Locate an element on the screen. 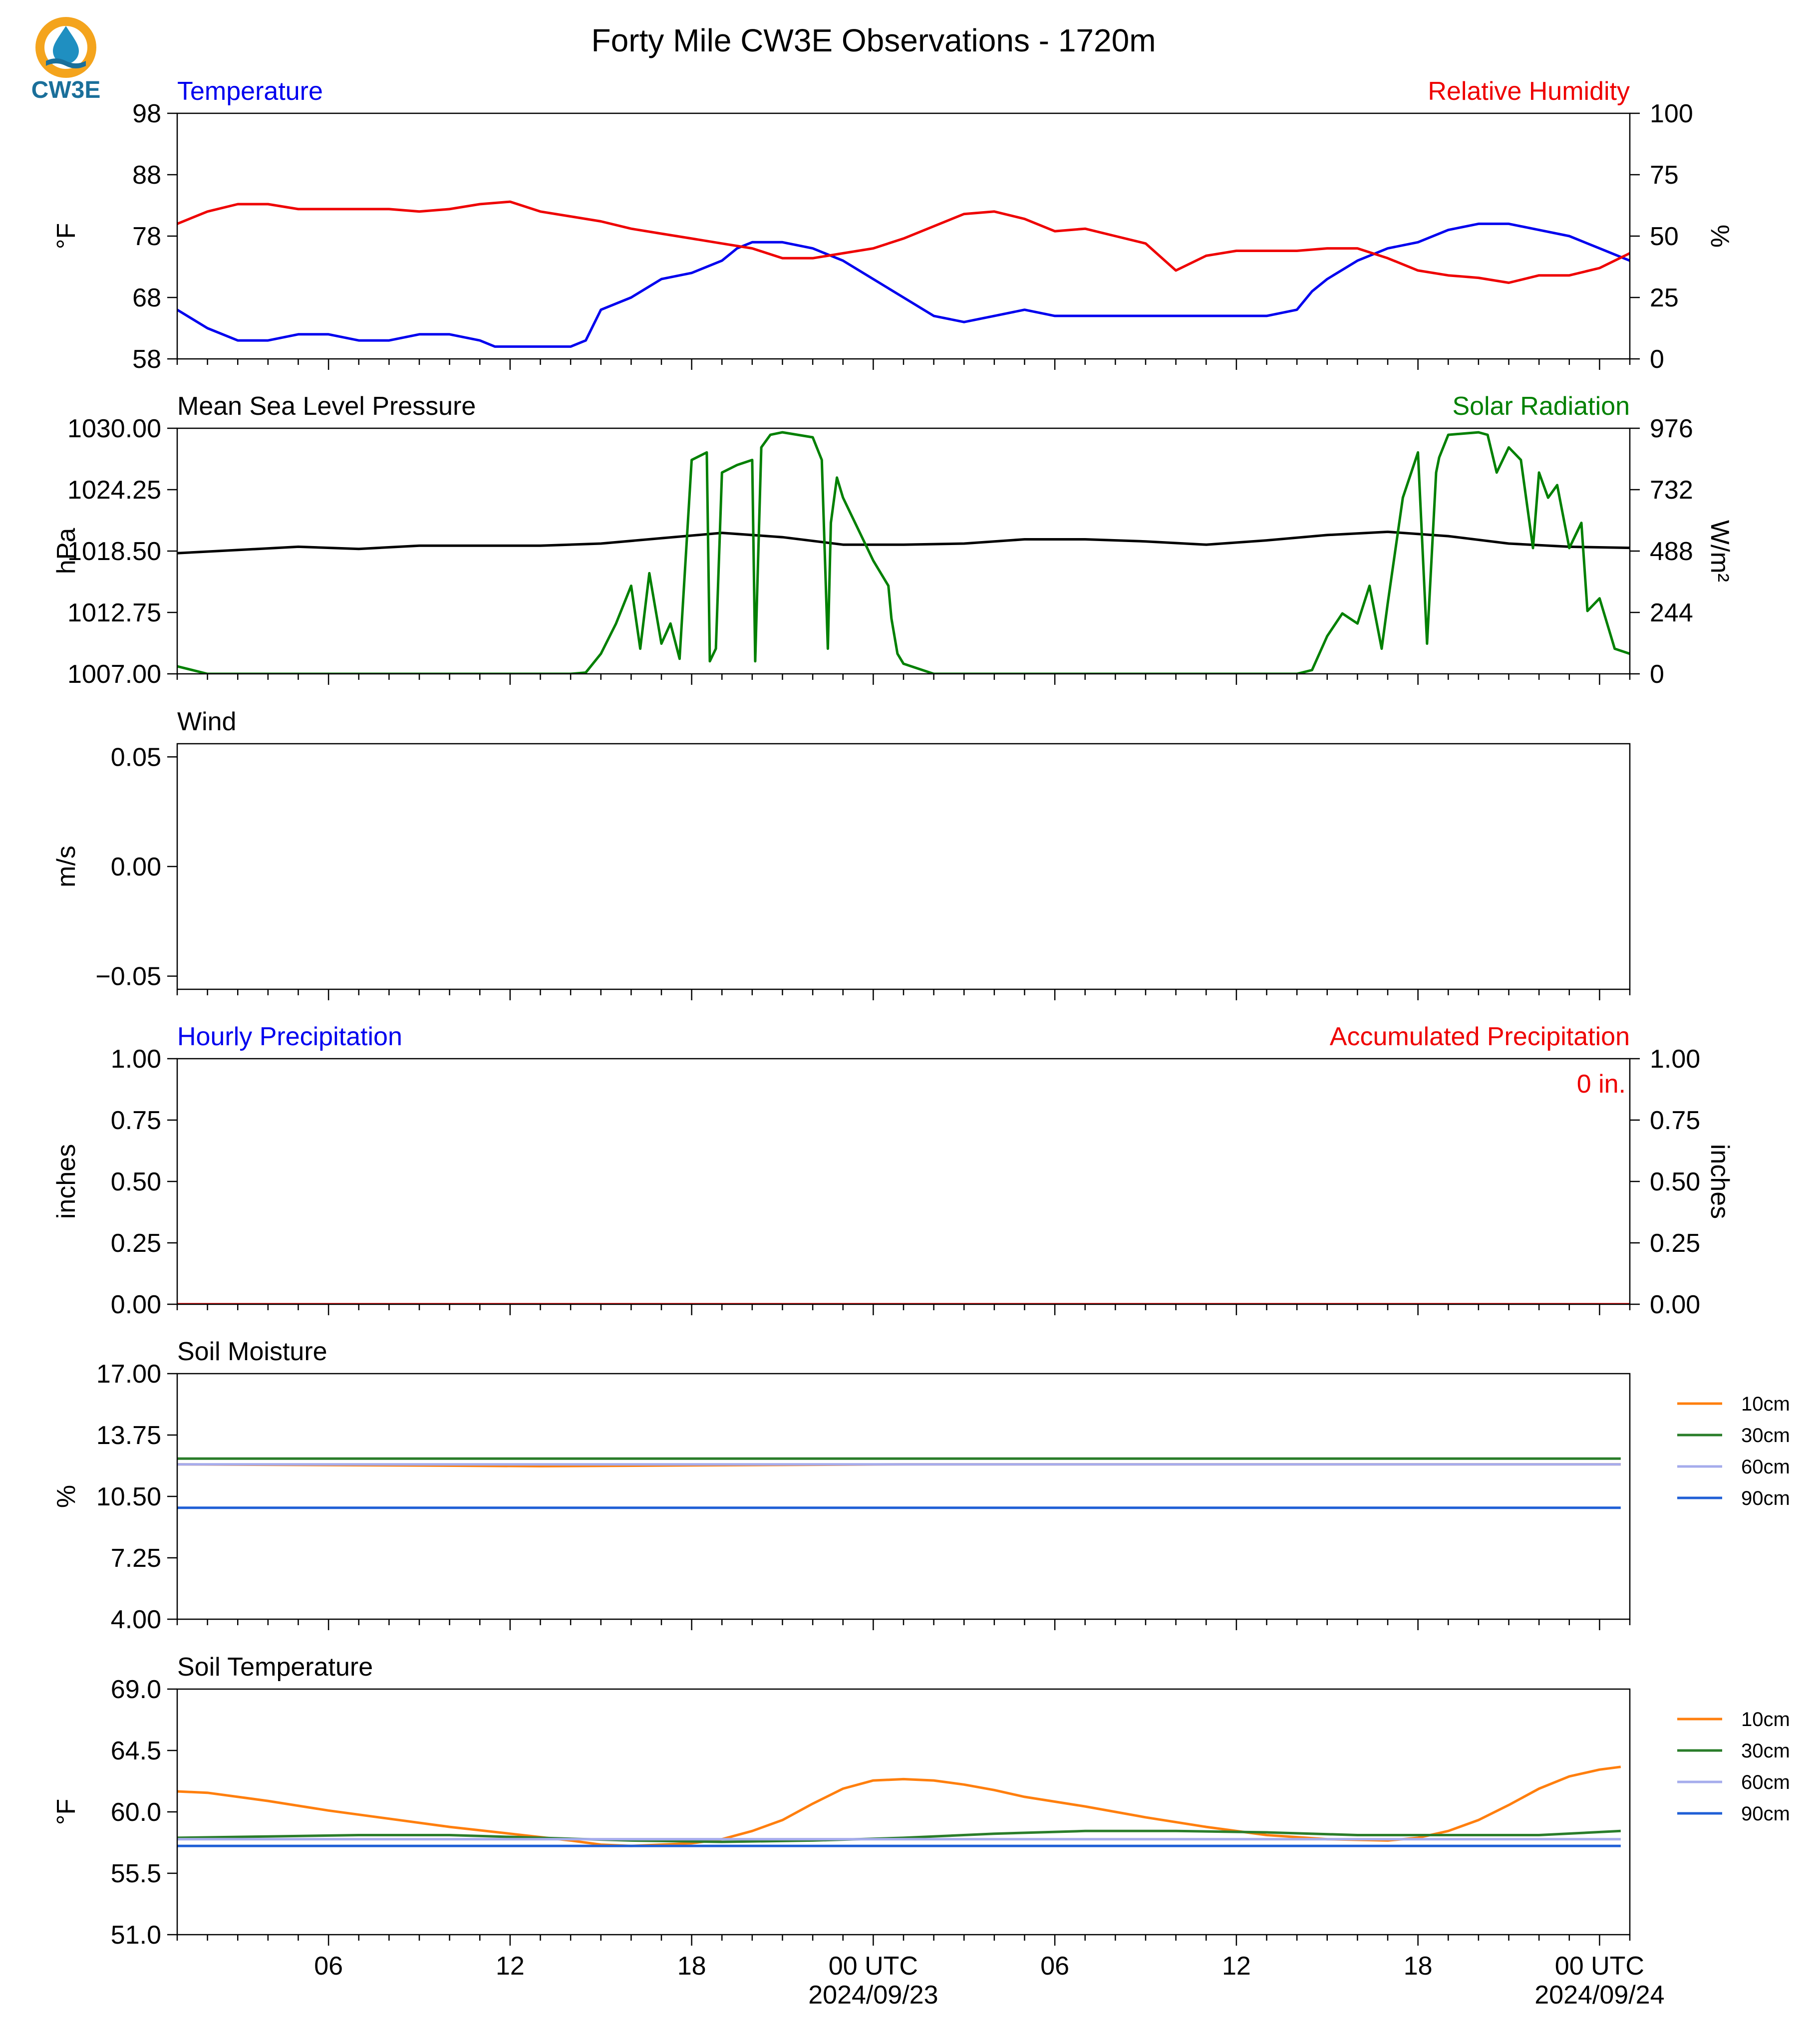  y-tick-label: 1.00 is located at coordinates (136, 1059).